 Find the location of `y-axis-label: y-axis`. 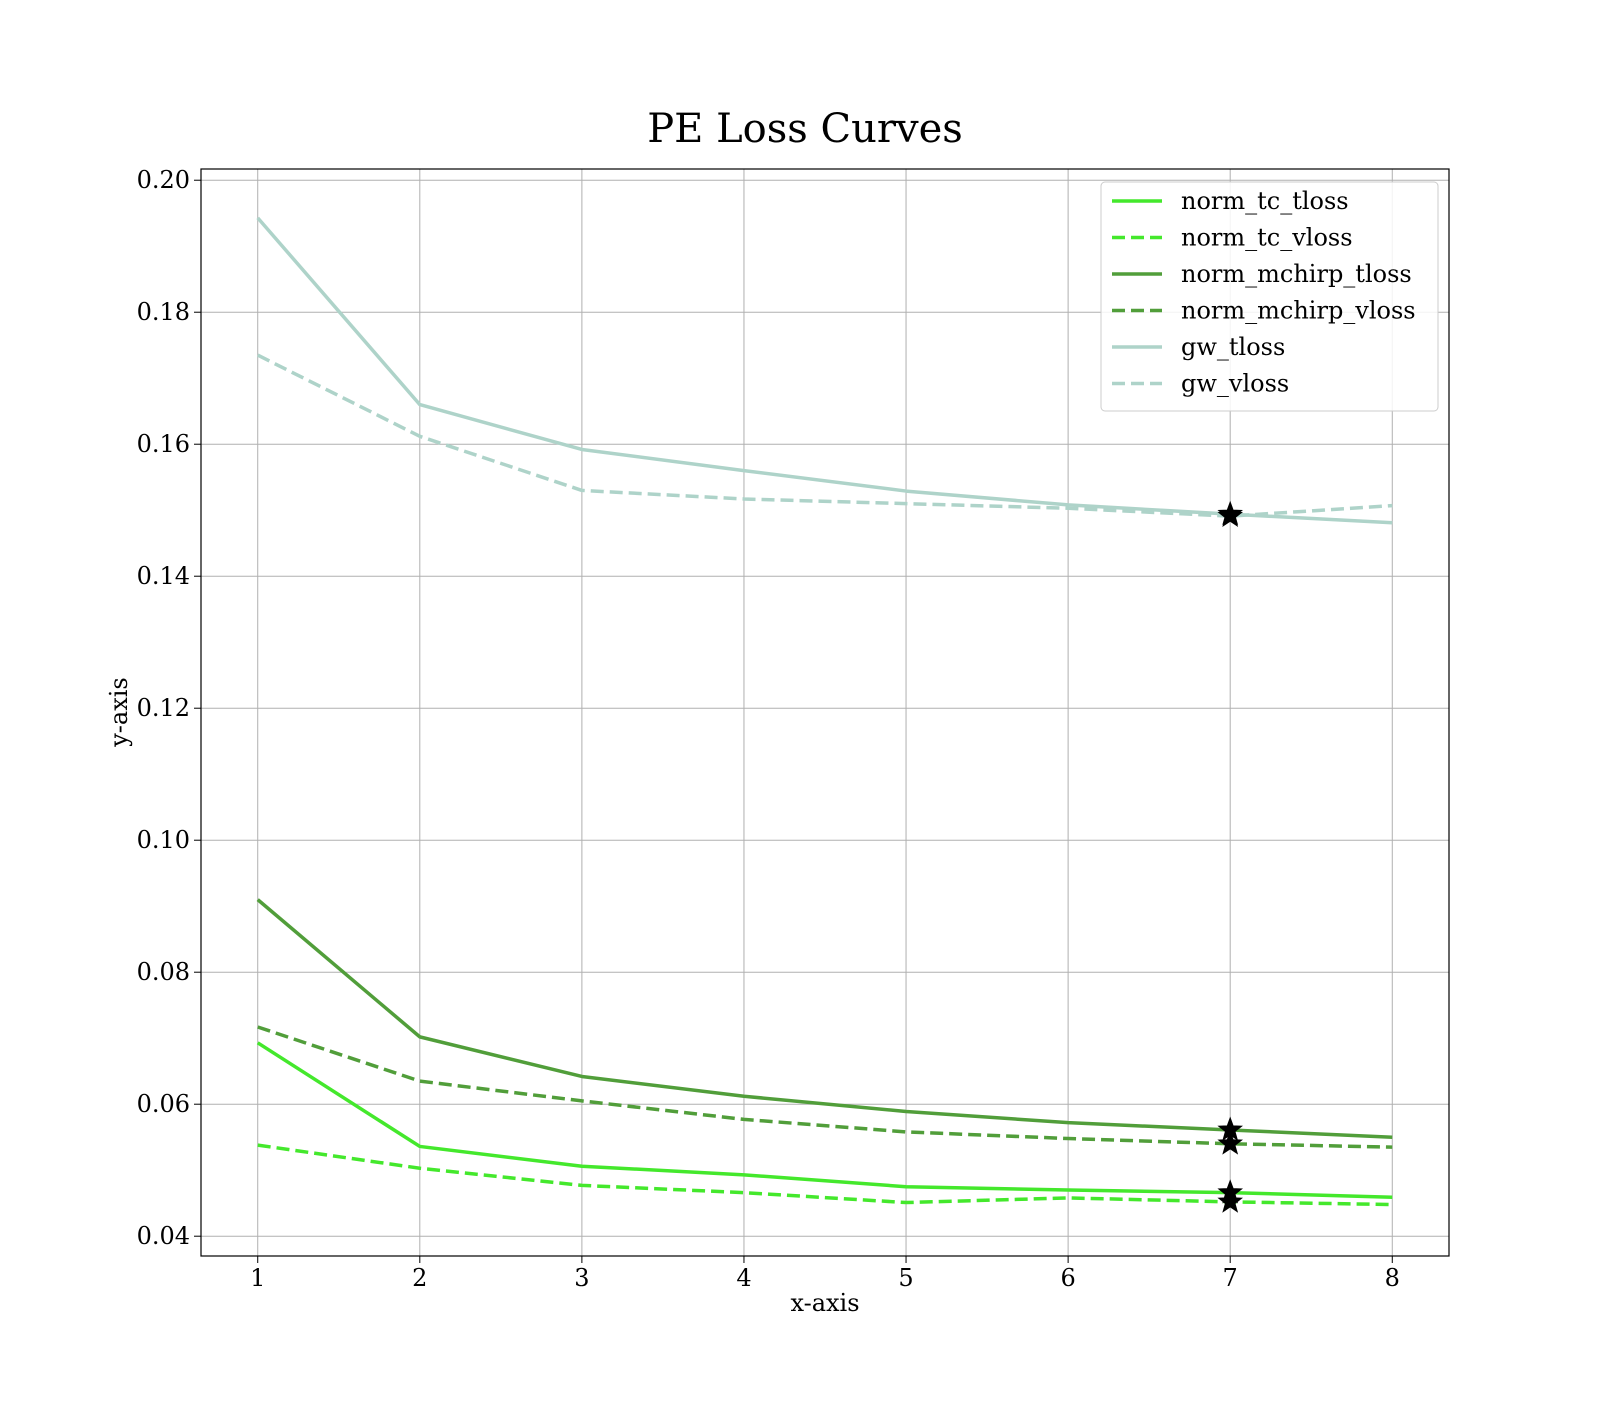

y-axis-label: y-axis is located at coordinates (119, 712).